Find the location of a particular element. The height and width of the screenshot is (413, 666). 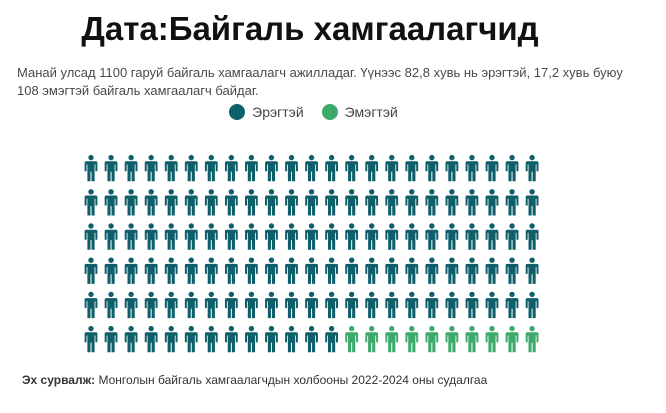

legend-item-female: Эмэгтэй is located at coordinates (359, 112).